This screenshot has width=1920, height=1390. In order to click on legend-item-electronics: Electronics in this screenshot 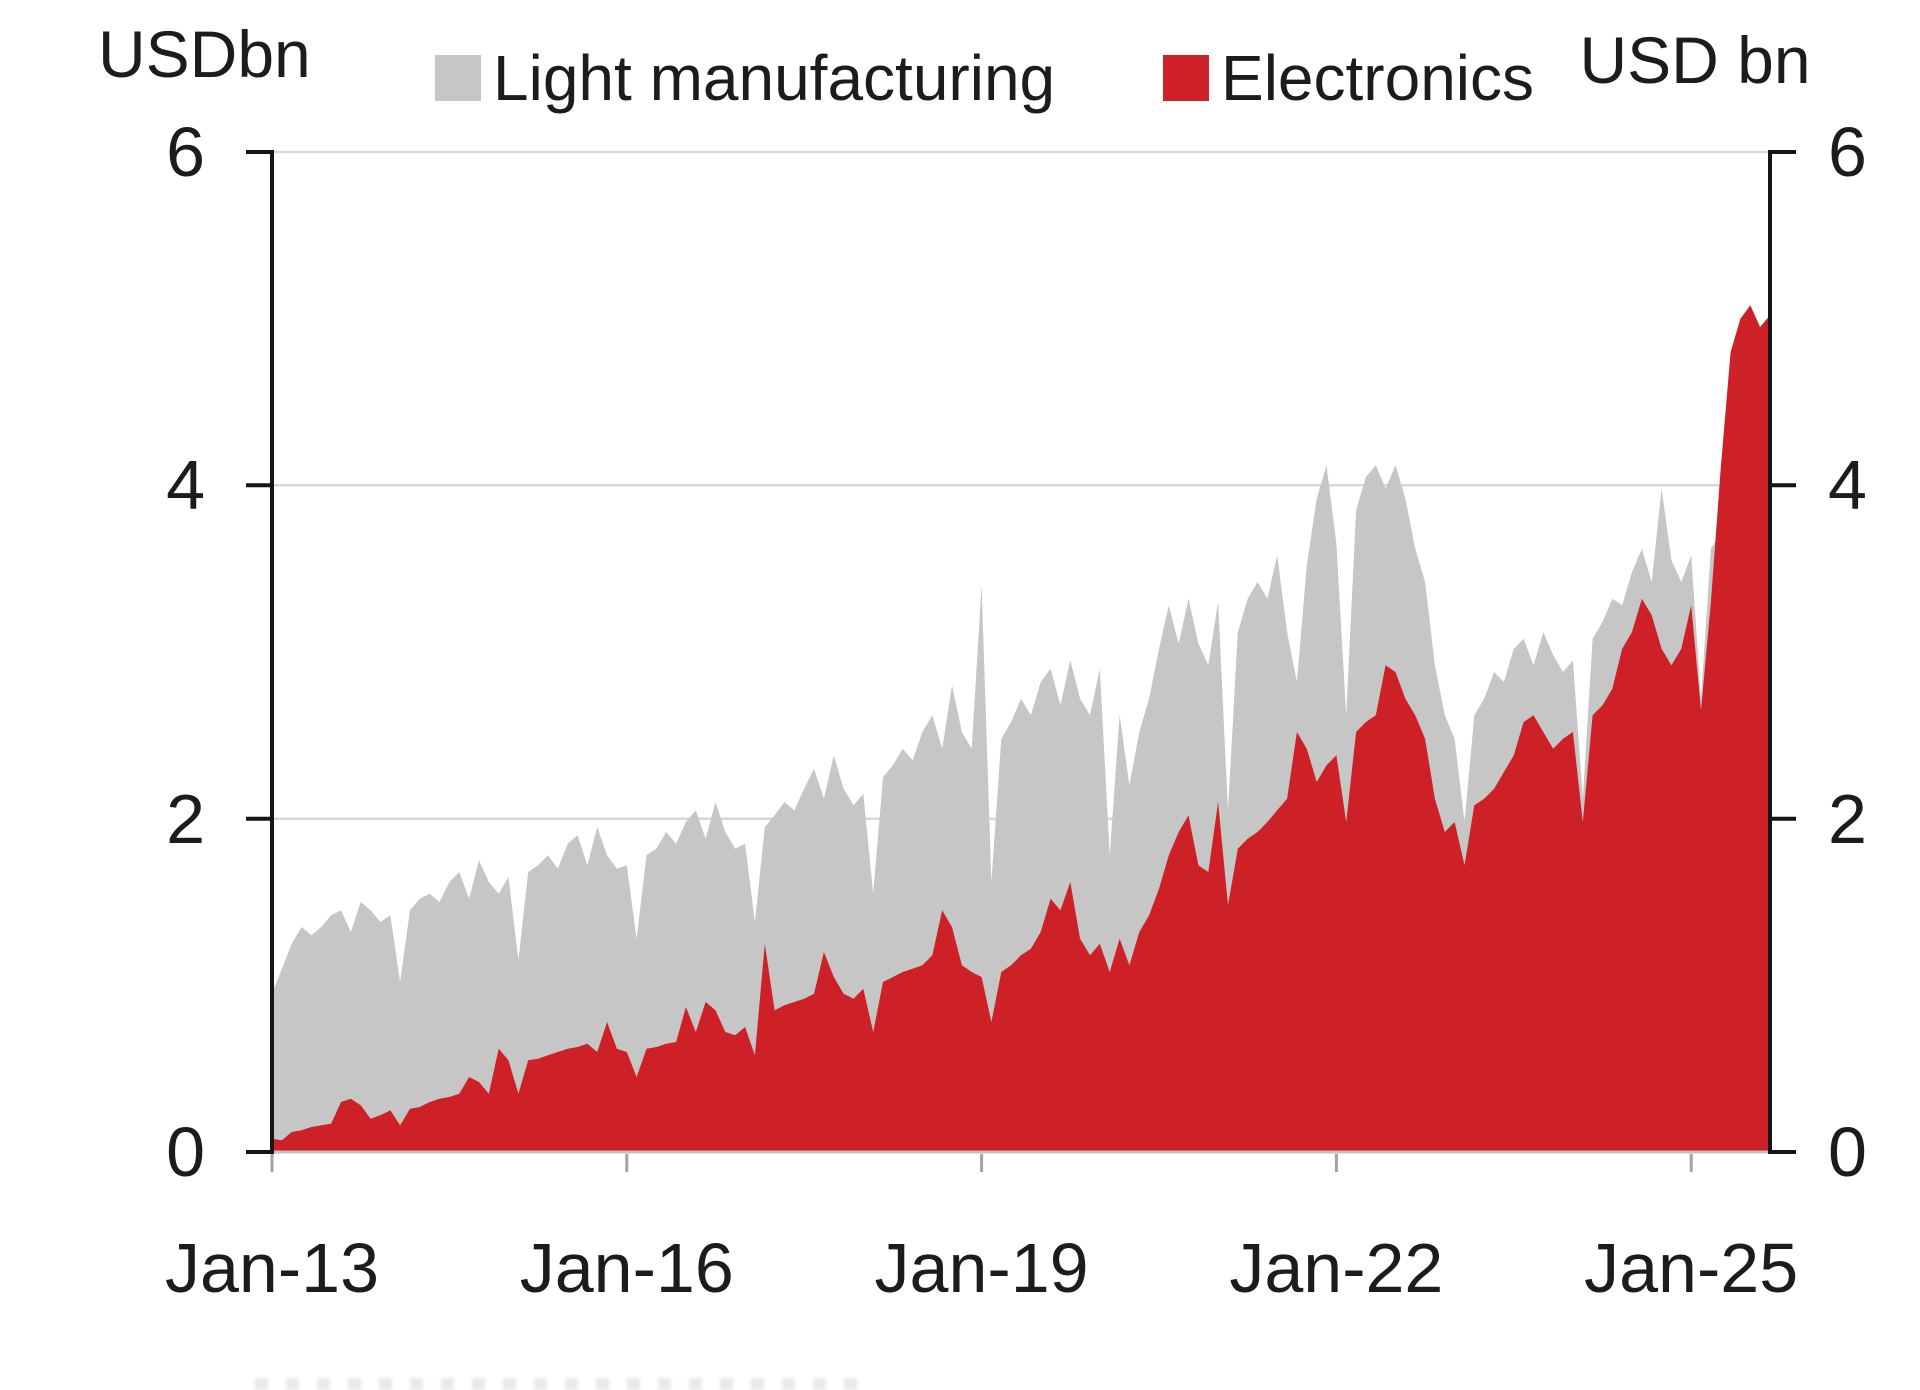, I will do `click(1348, 78)`.